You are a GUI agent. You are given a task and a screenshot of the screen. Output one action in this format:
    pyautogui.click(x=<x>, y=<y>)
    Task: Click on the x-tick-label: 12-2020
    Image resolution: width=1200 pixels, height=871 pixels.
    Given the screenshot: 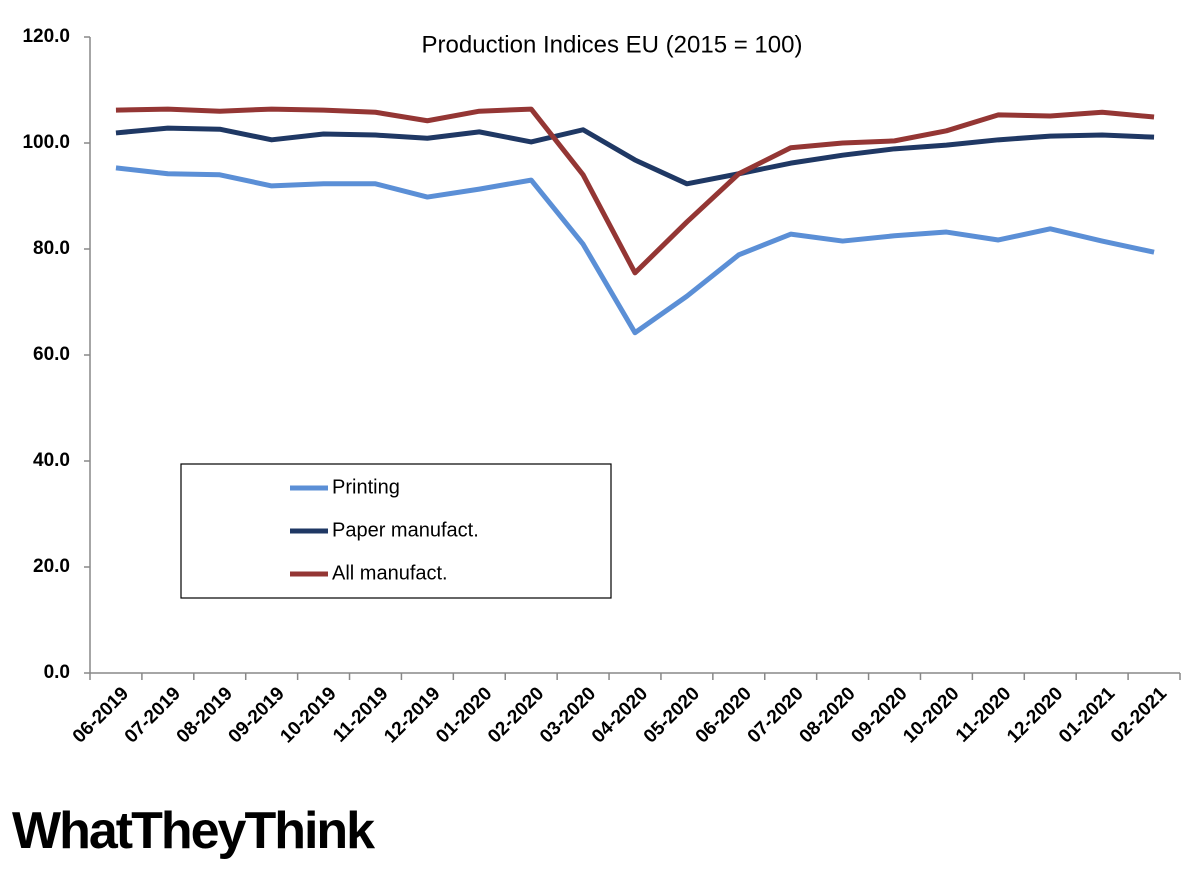 What is the action you would take?
    pyautogui.click(x=1035, y=715)
    